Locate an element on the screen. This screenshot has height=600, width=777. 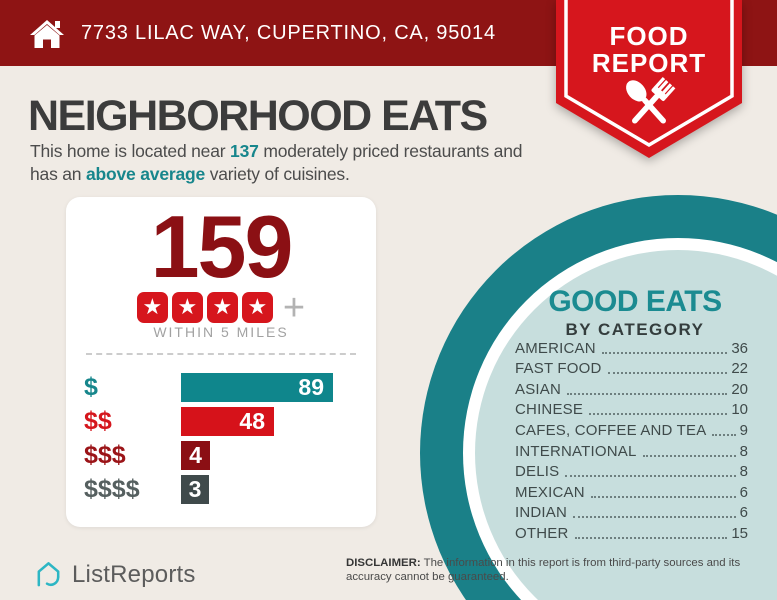
category-value: 22 is located at coordinates (739, 369).